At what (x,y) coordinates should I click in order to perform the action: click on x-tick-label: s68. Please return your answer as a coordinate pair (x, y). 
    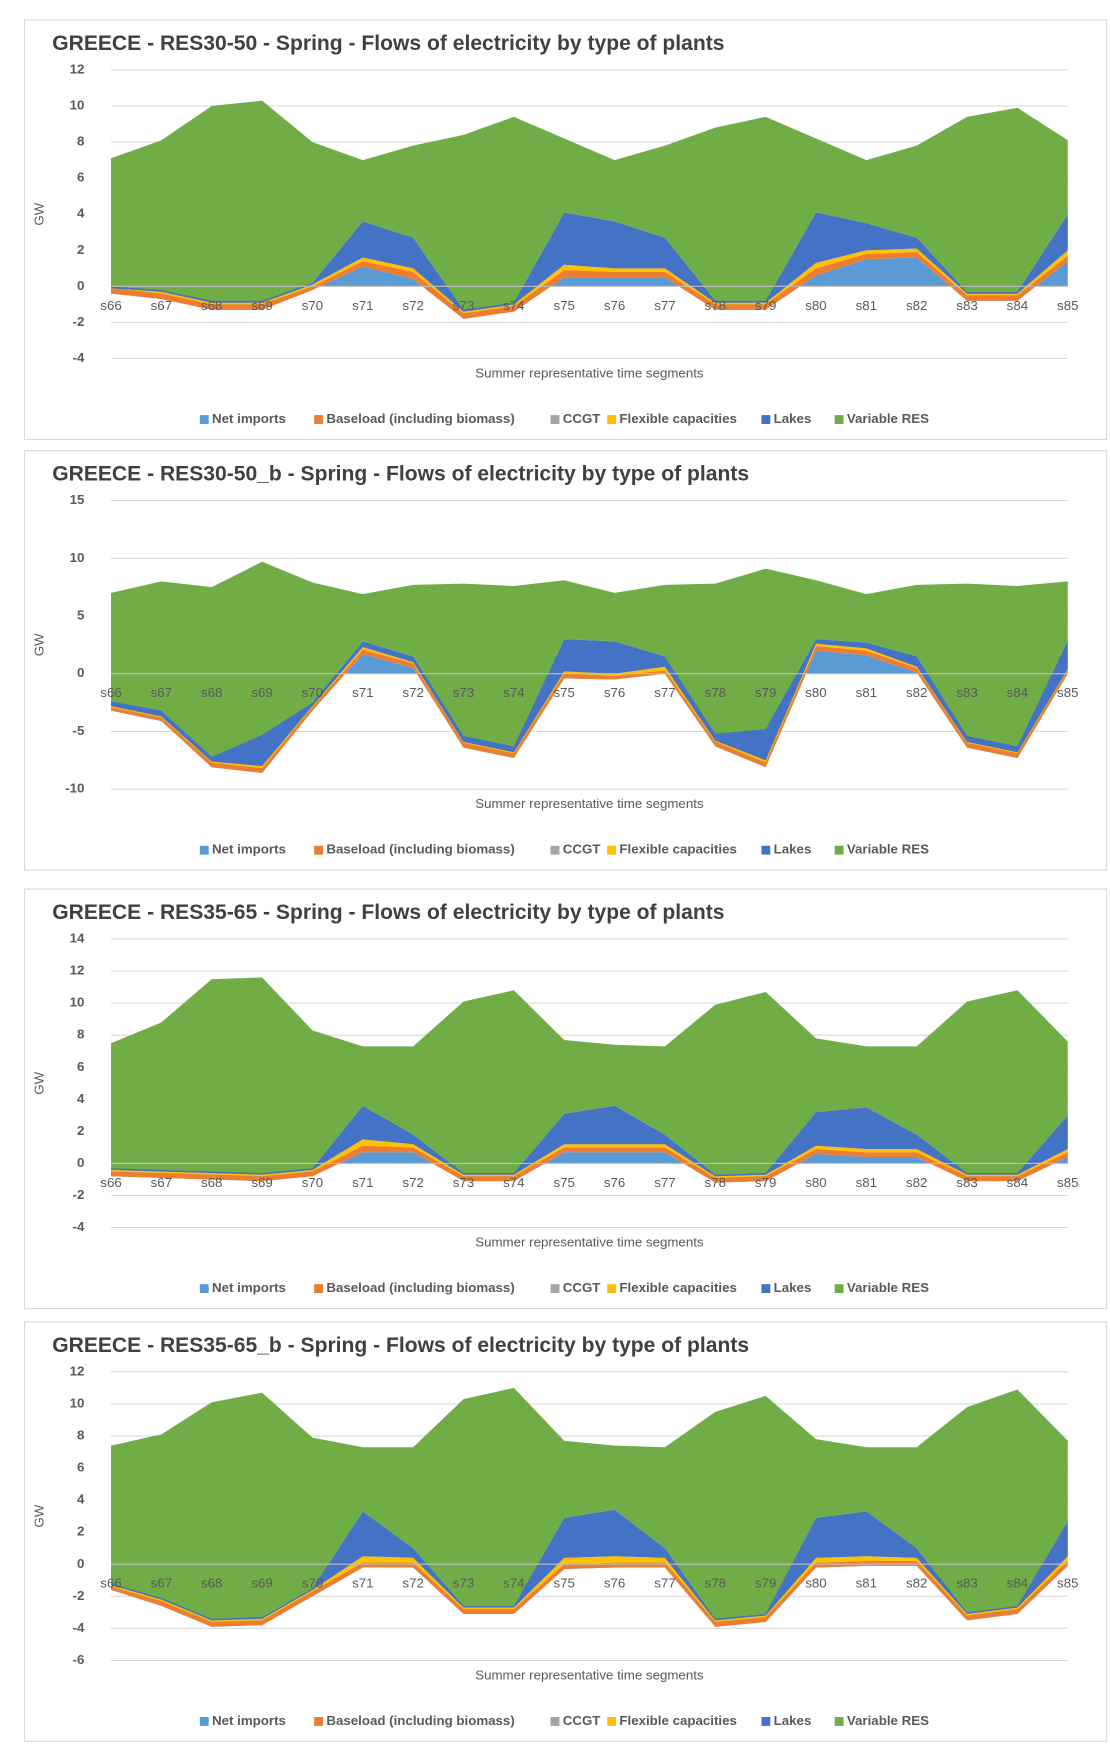
    Looking at the image, I should click on (211, 1182).